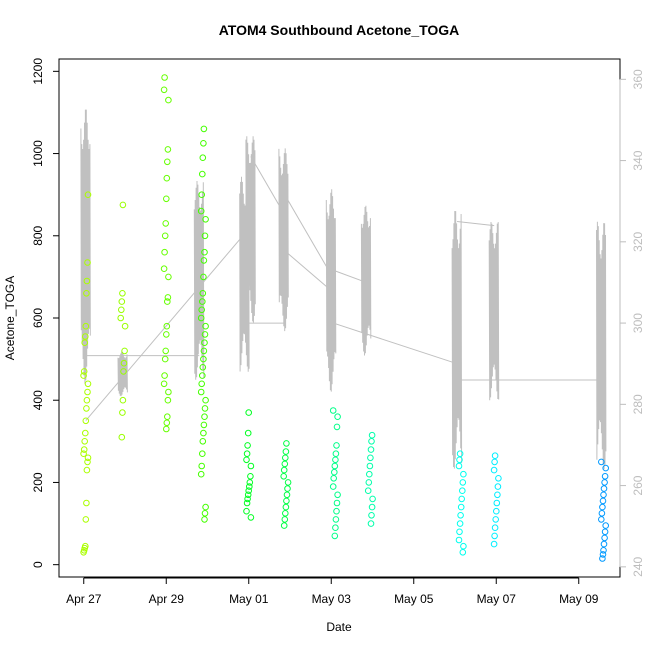 The height and width of the screenshot is (650, 650). Describe the element at coordinates (638, 160) in the screenshot. I see `y2-tick-label: 340` at that location.